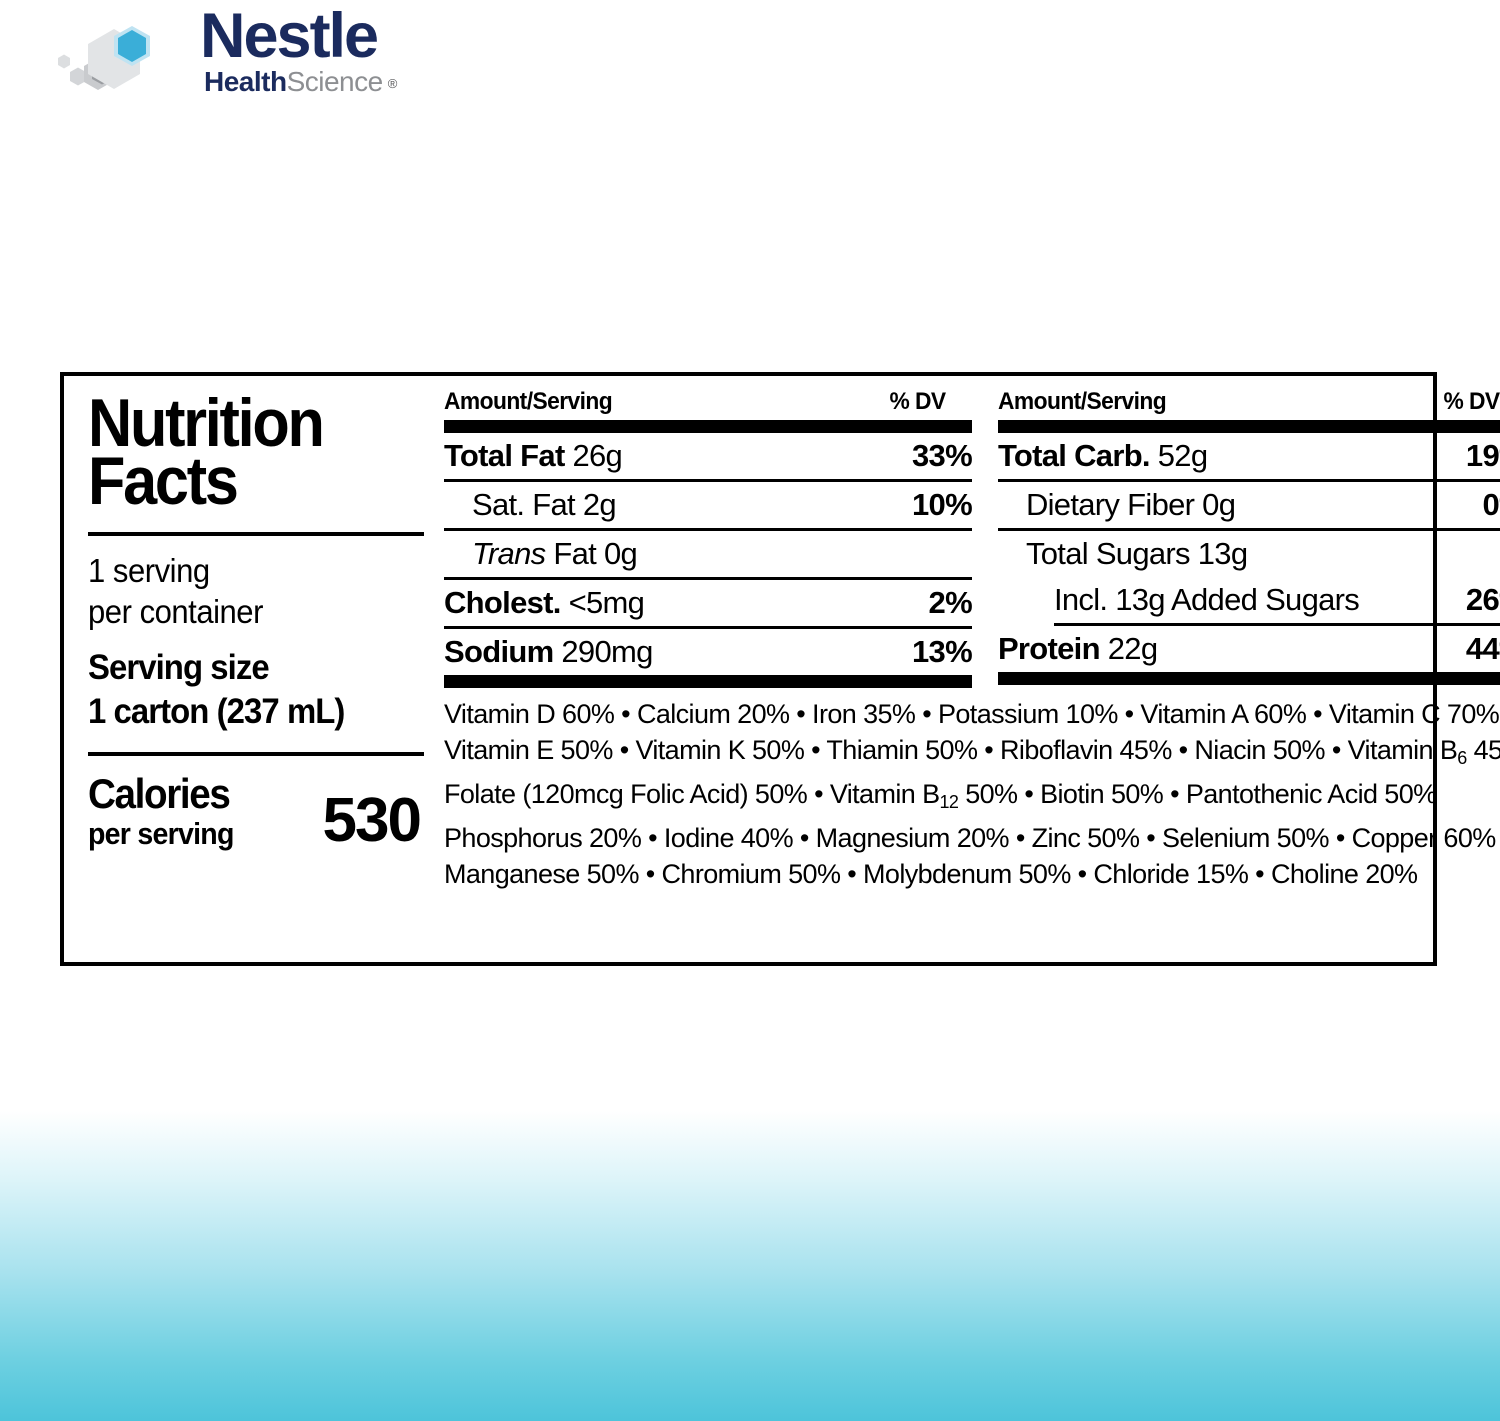 The height and width of the screenshot is (1421, 1500). I want to click on nutrient-dv: 33%, so click(942, 455).